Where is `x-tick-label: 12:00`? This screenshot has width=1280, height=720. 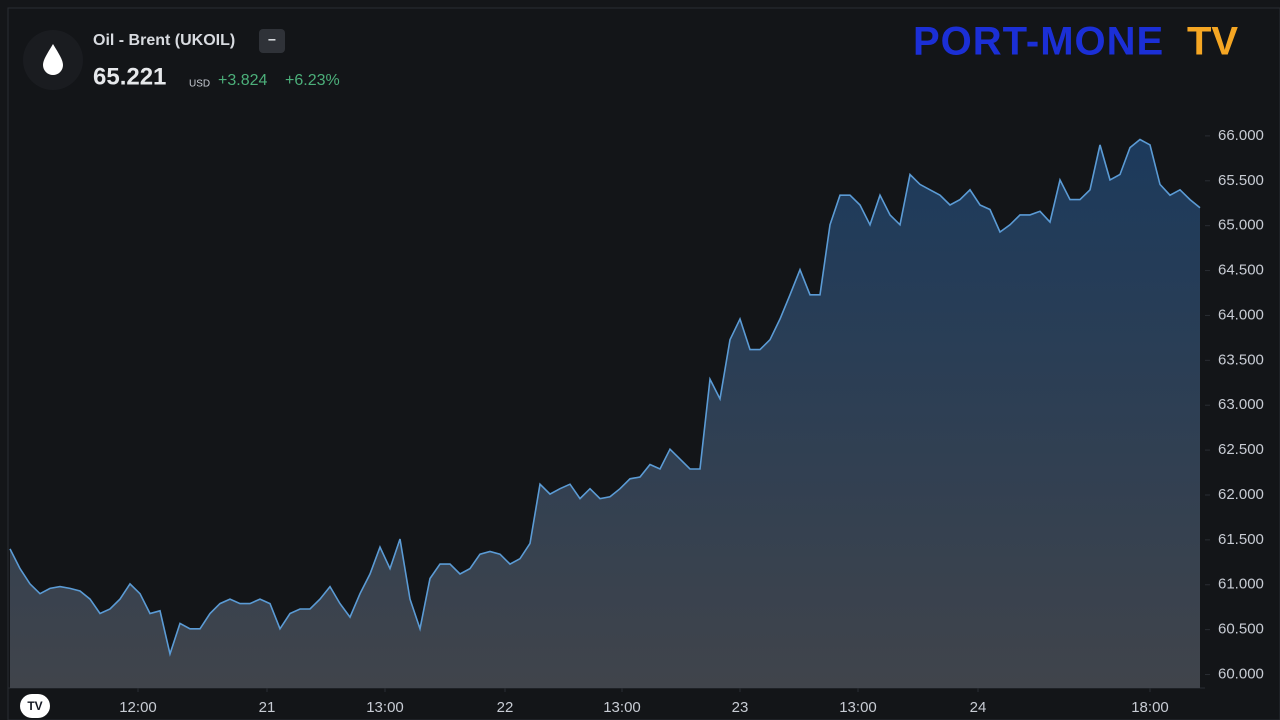 x-tick-label: 12:00 is located at coordinates (138, 707).